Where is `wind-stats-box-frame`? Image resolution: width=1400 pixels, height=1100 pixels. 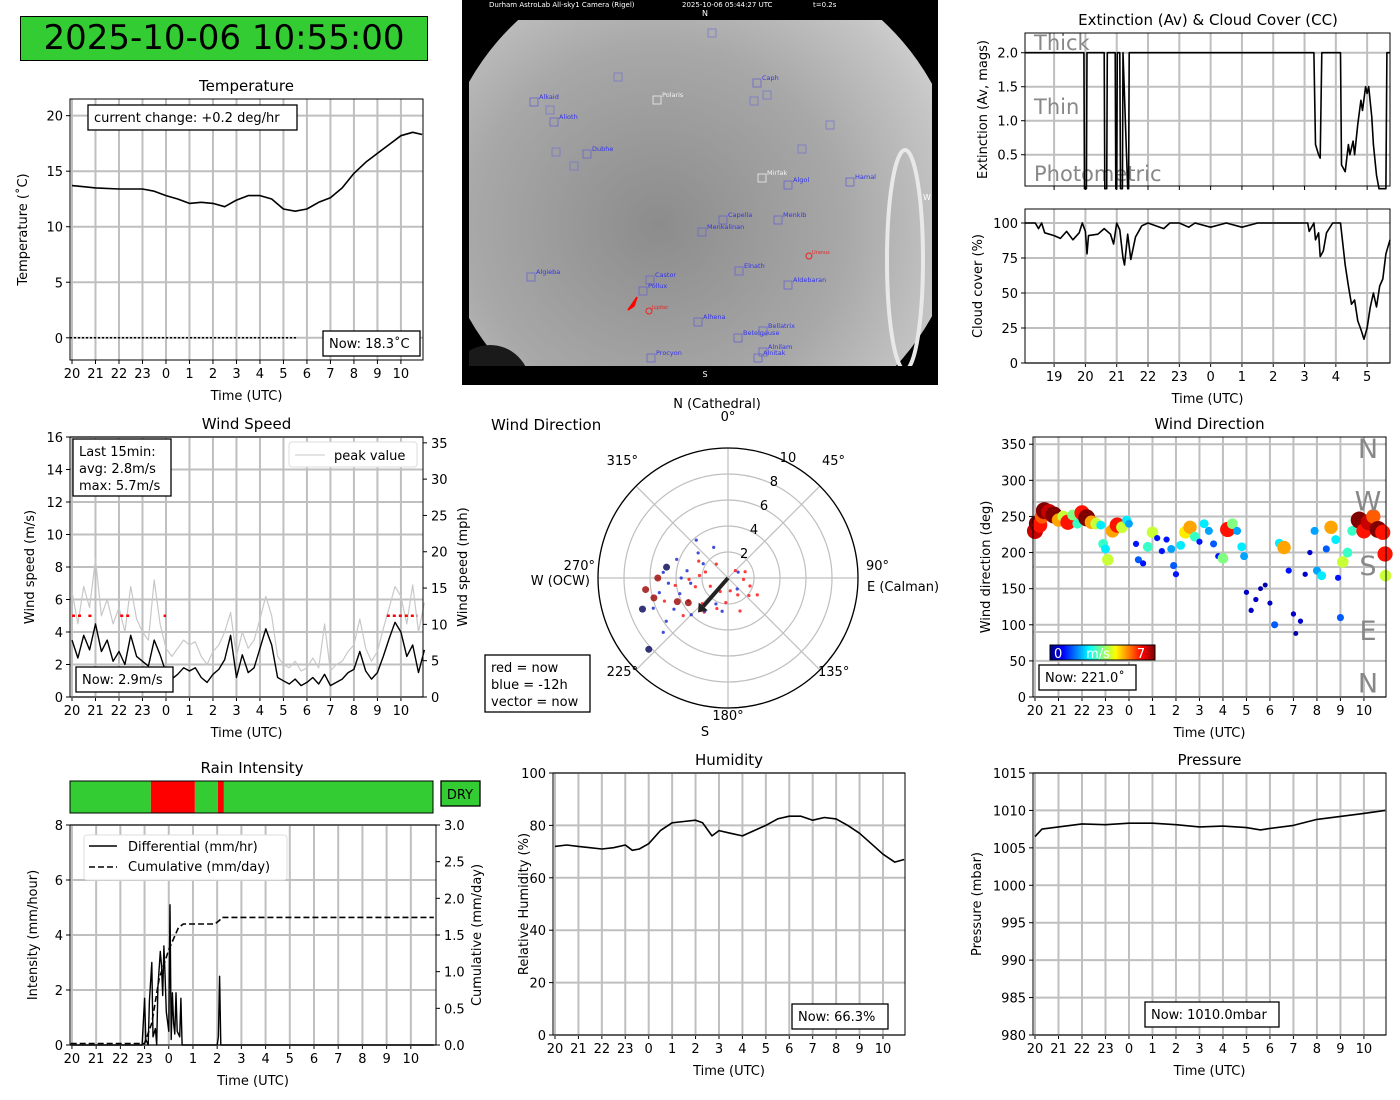
wind-stats-box-frame is located at coordinates (122, 467).